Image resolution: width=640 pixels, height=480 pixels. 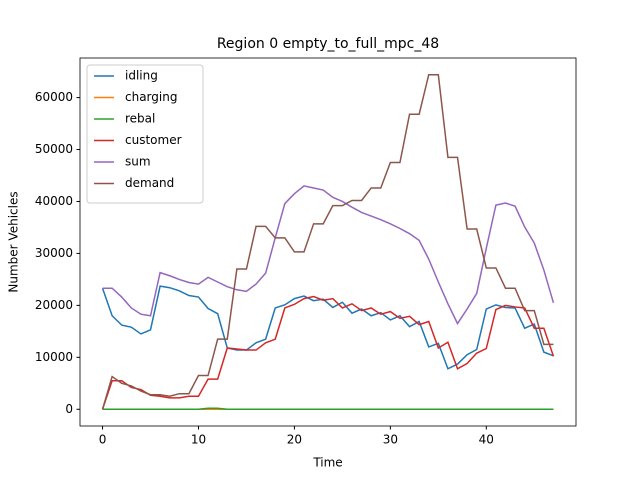 What do you see at coordinates (153, 140) in the screenshot?
I see `legend-label: customer` at bounding box center [153, 140].